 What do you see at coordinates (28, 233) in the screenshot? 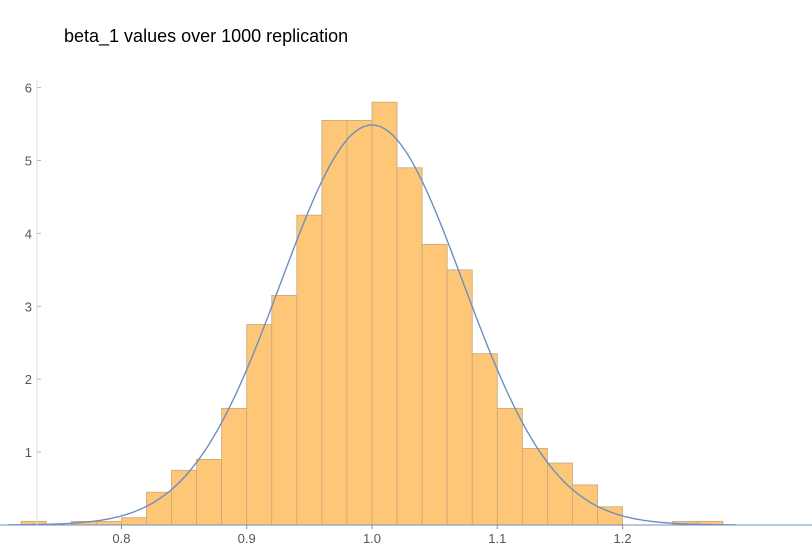
I see `y-tick-label: 4` at bounding box center [28, 233].